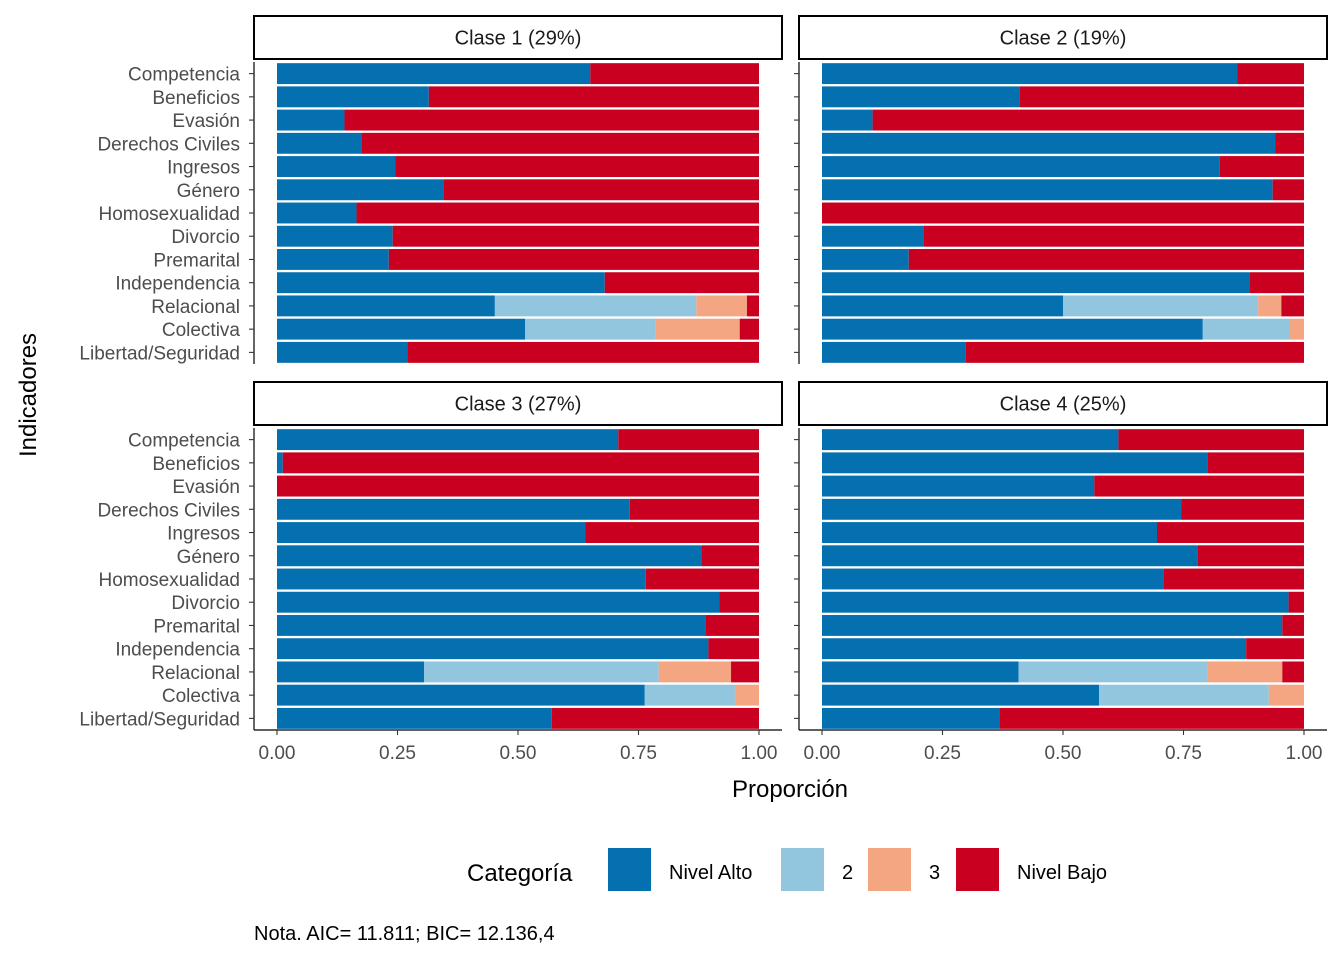 This screenshot has width=1344, height=960. I want to click on legend-label-1: Nivel Alto, so click(710, 873).